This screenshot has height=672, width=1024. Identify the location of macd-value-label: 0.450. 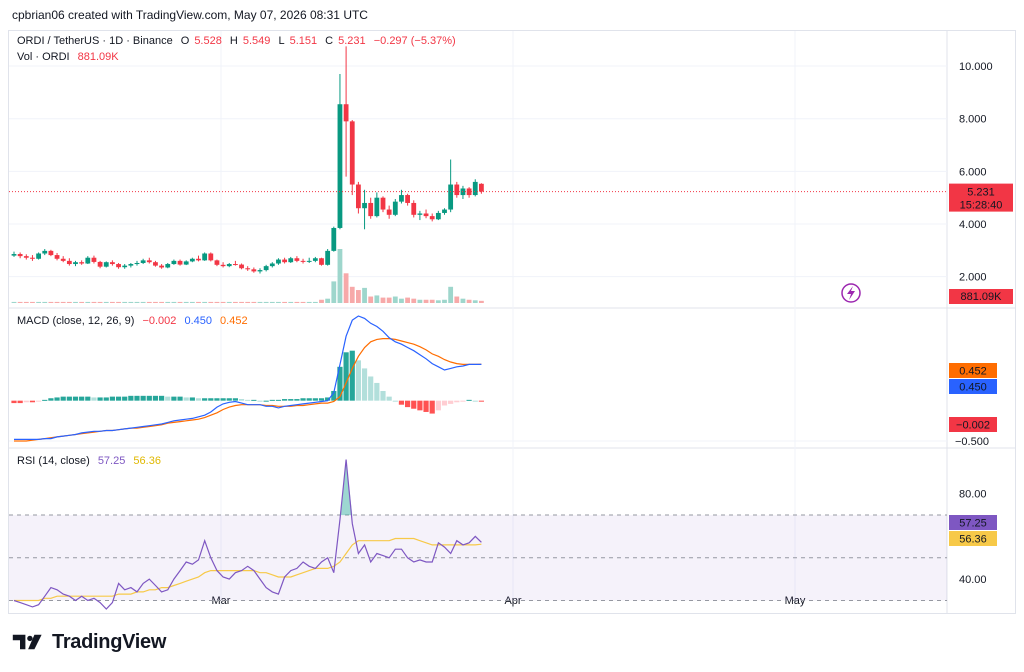
(973, 388).